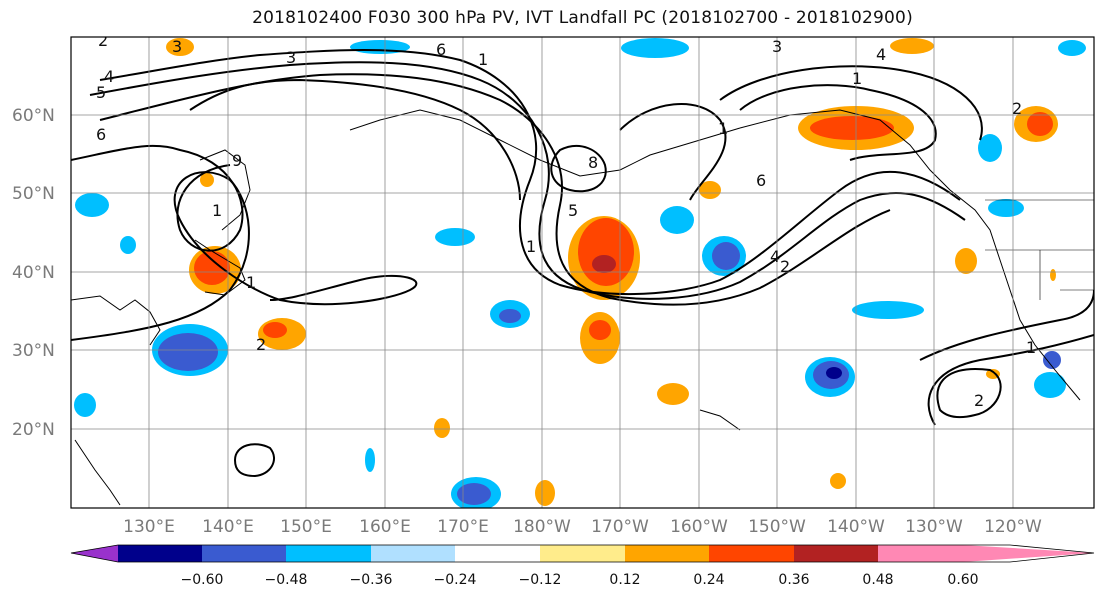 The image size is (1105, 601). What do you see at coordinates (838, 481) in the screenshot?
I see `shade-p6` at bounding box center [838, 481].